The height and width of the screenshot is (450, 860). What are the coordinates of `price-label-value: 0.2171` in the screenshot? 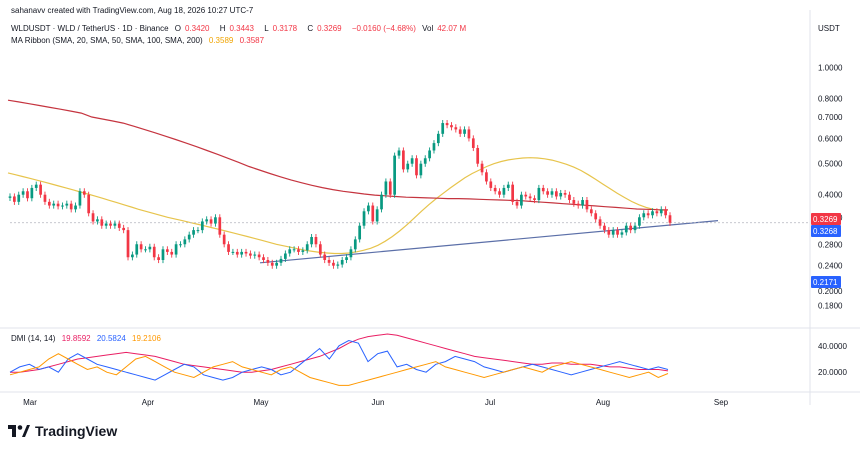 It's located at (825, 282).